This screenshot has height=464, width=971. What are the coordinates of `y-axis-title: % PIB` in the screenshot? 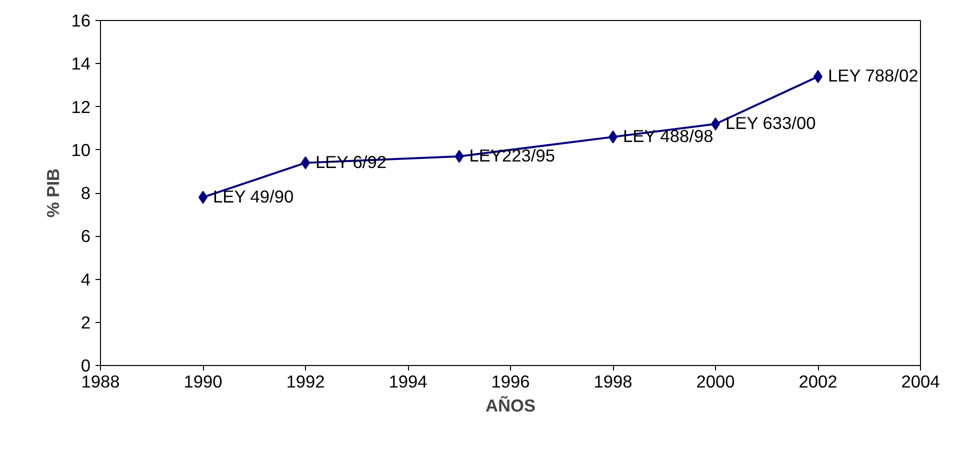 It's located at (53, 193).